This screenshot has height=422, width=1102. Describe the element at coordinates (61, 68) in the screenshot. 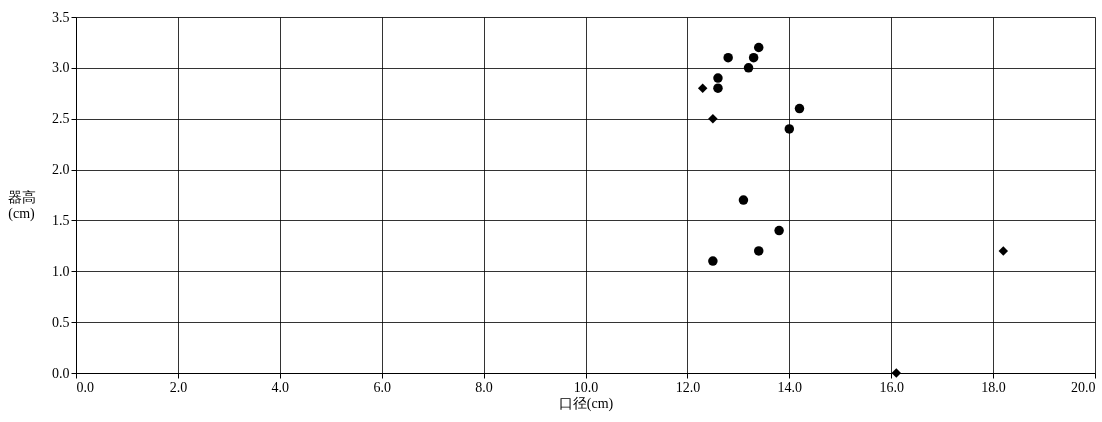

I see `y-tick-label: 3.0` at that location.